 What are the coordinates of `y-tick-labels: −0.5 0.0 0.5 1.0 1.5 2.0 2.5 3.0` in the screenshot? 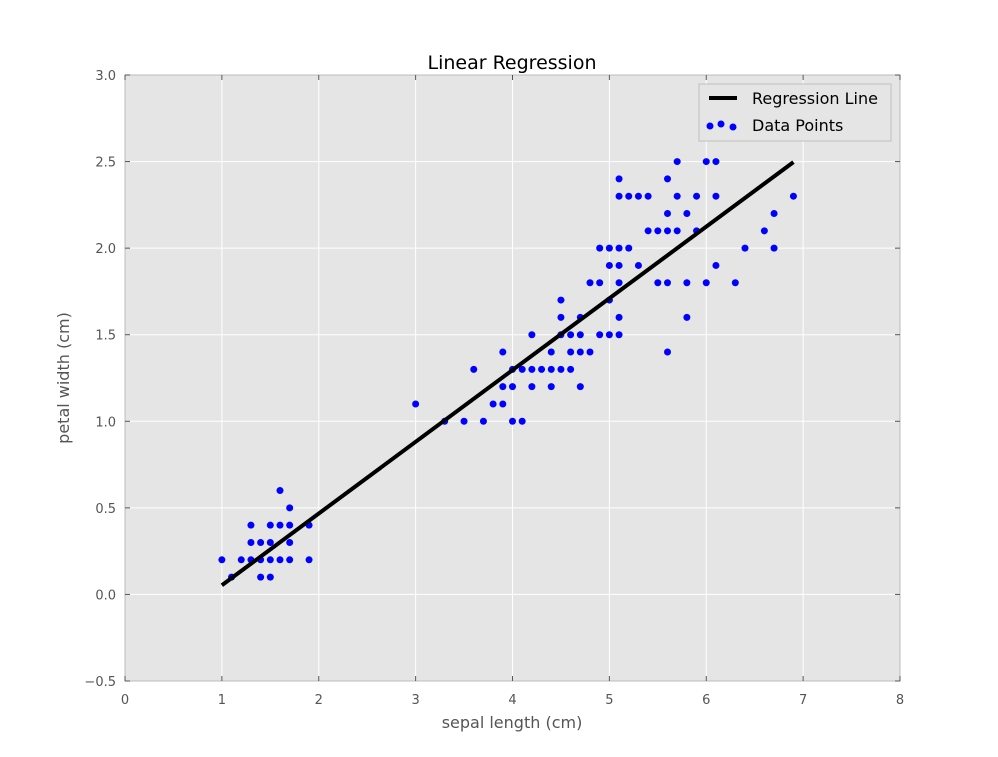 It's located at (100, 379).